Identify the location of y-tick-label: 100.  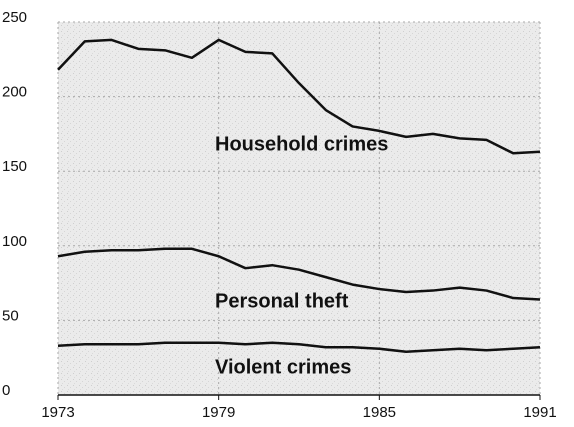
(14, 241).